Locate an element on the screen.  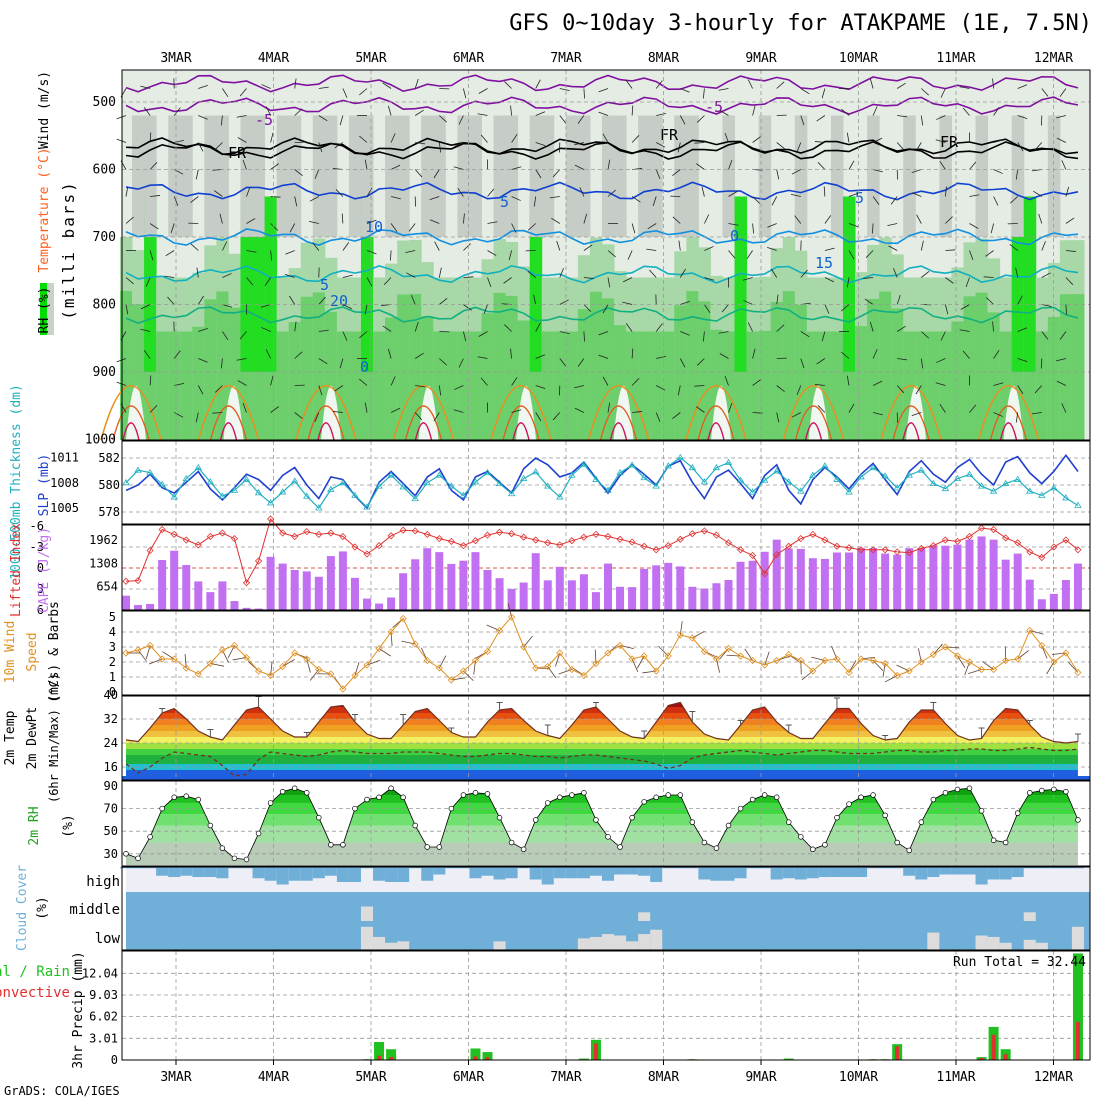
thickness-tick: 580 is located at coordinates (109, 485).